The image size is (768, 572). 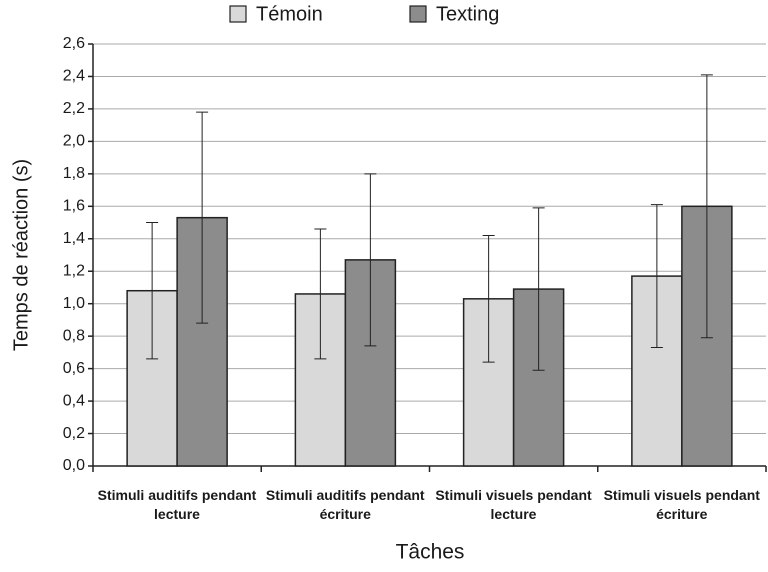 What do you see at coordinates (21, 255) in the screenshot?
I see `y-axis-title: Temps de réaction (s)` at bounding box center [21, 255].